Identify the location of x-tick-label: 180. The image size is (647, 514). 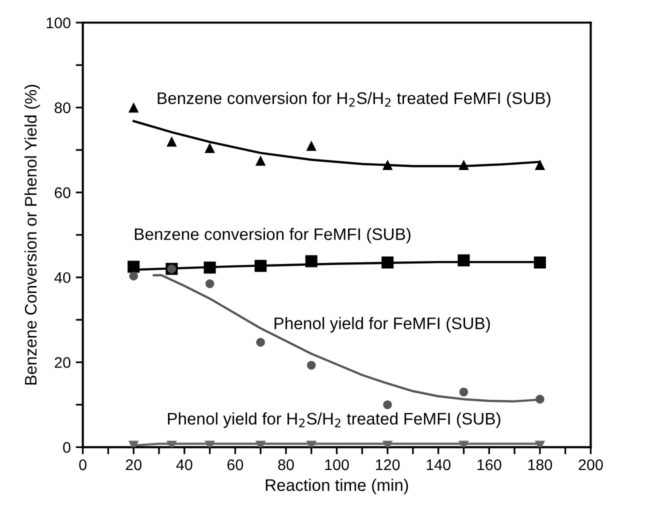
(540, 464).